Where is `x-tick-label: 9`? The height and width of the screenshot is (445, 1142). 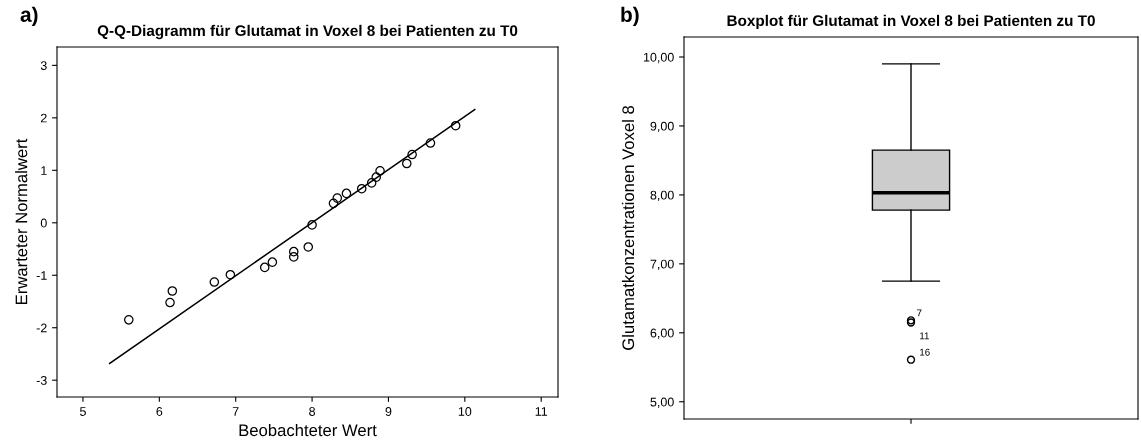 x-tick-label: 9 is located at coordinates (388, 411).